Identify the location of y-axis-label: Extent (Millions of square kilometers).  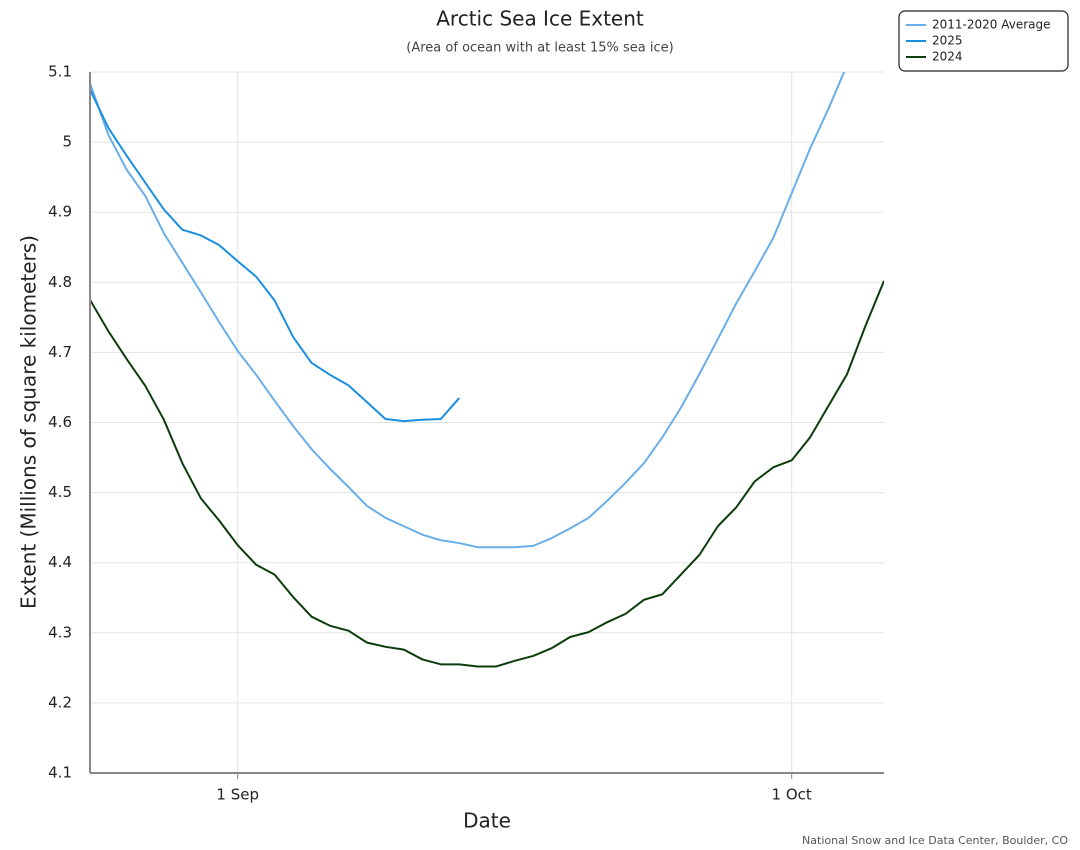
(29, 422).